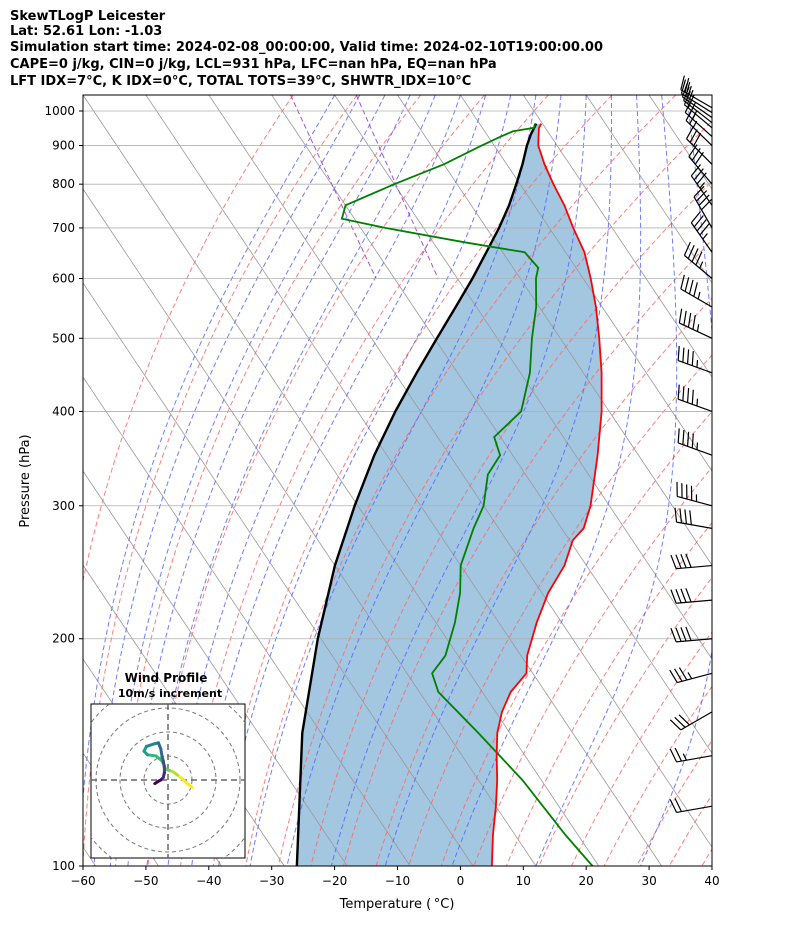  I want to click on wind-barbs, so click(691, 444).